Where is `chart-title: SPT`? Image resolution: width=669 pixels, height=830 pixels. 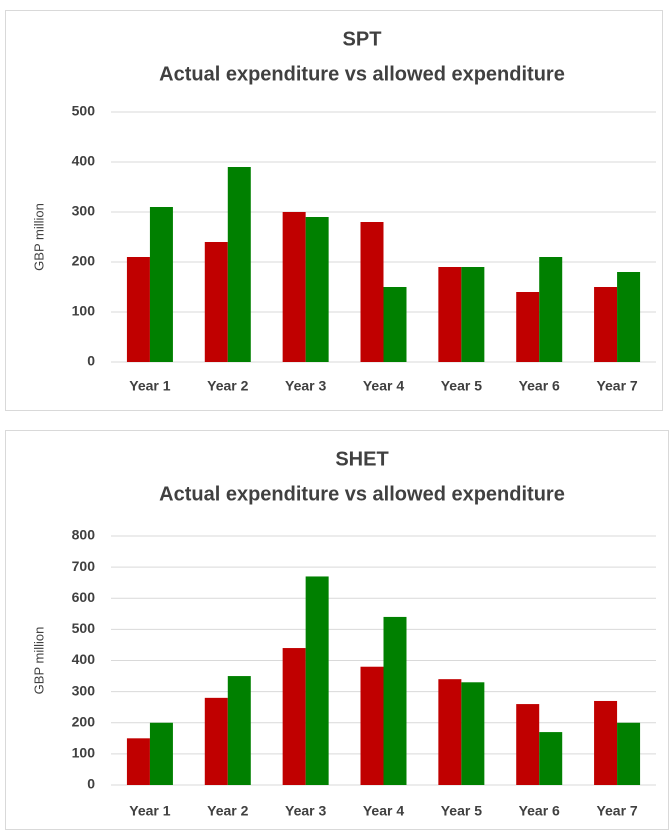
chart-title: SPT is located at coordinates (362, 39).